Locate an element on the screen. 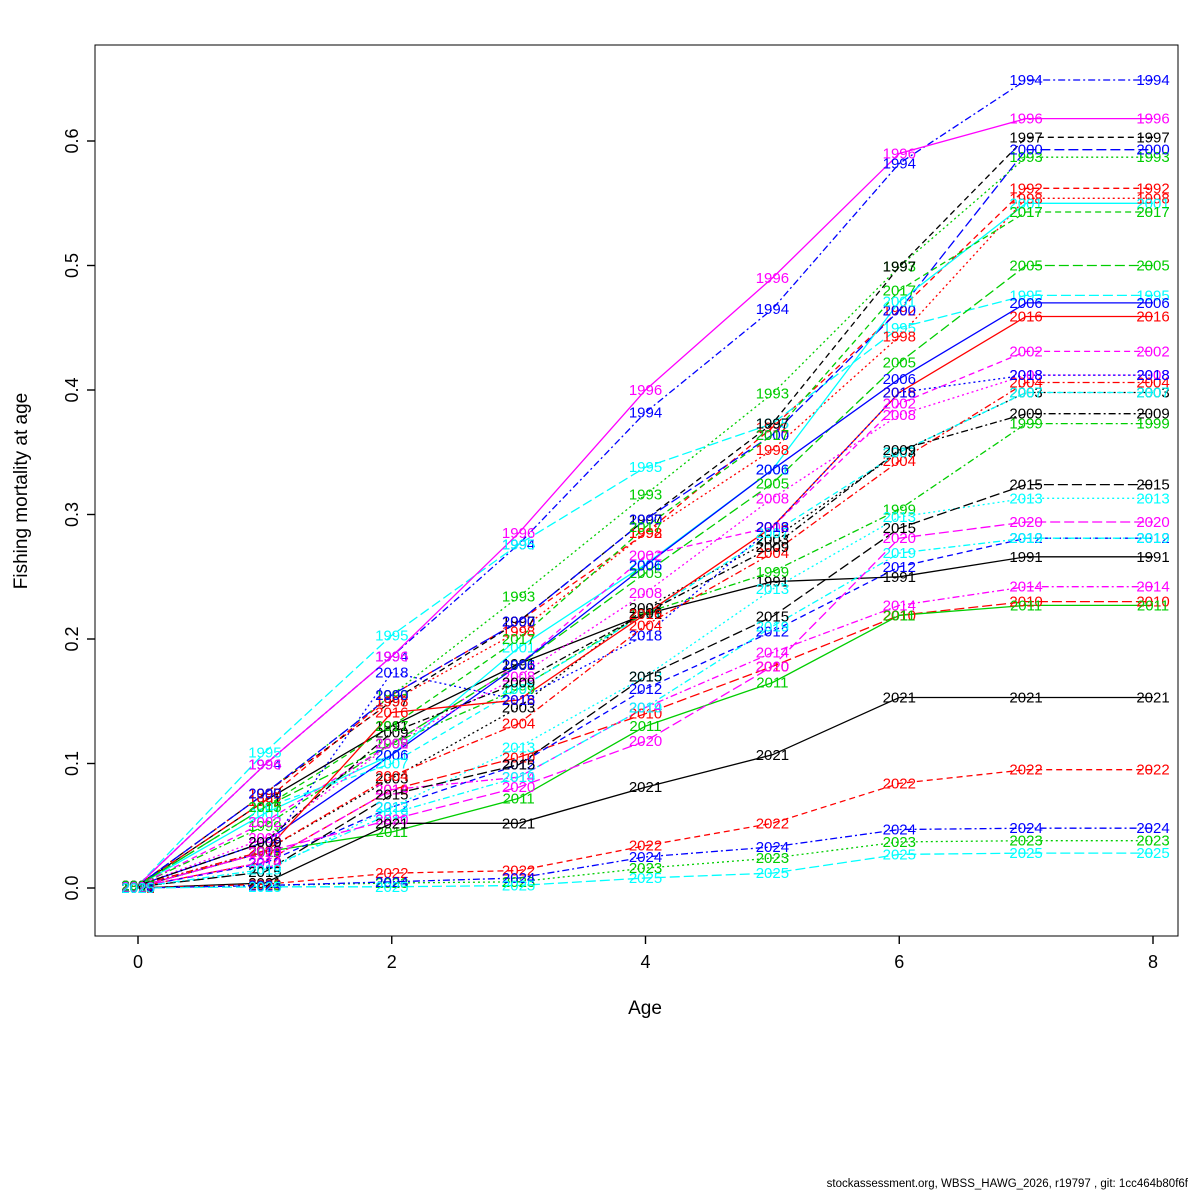  series-point-label-2001: 2001 is located at coordinates (899, 302).